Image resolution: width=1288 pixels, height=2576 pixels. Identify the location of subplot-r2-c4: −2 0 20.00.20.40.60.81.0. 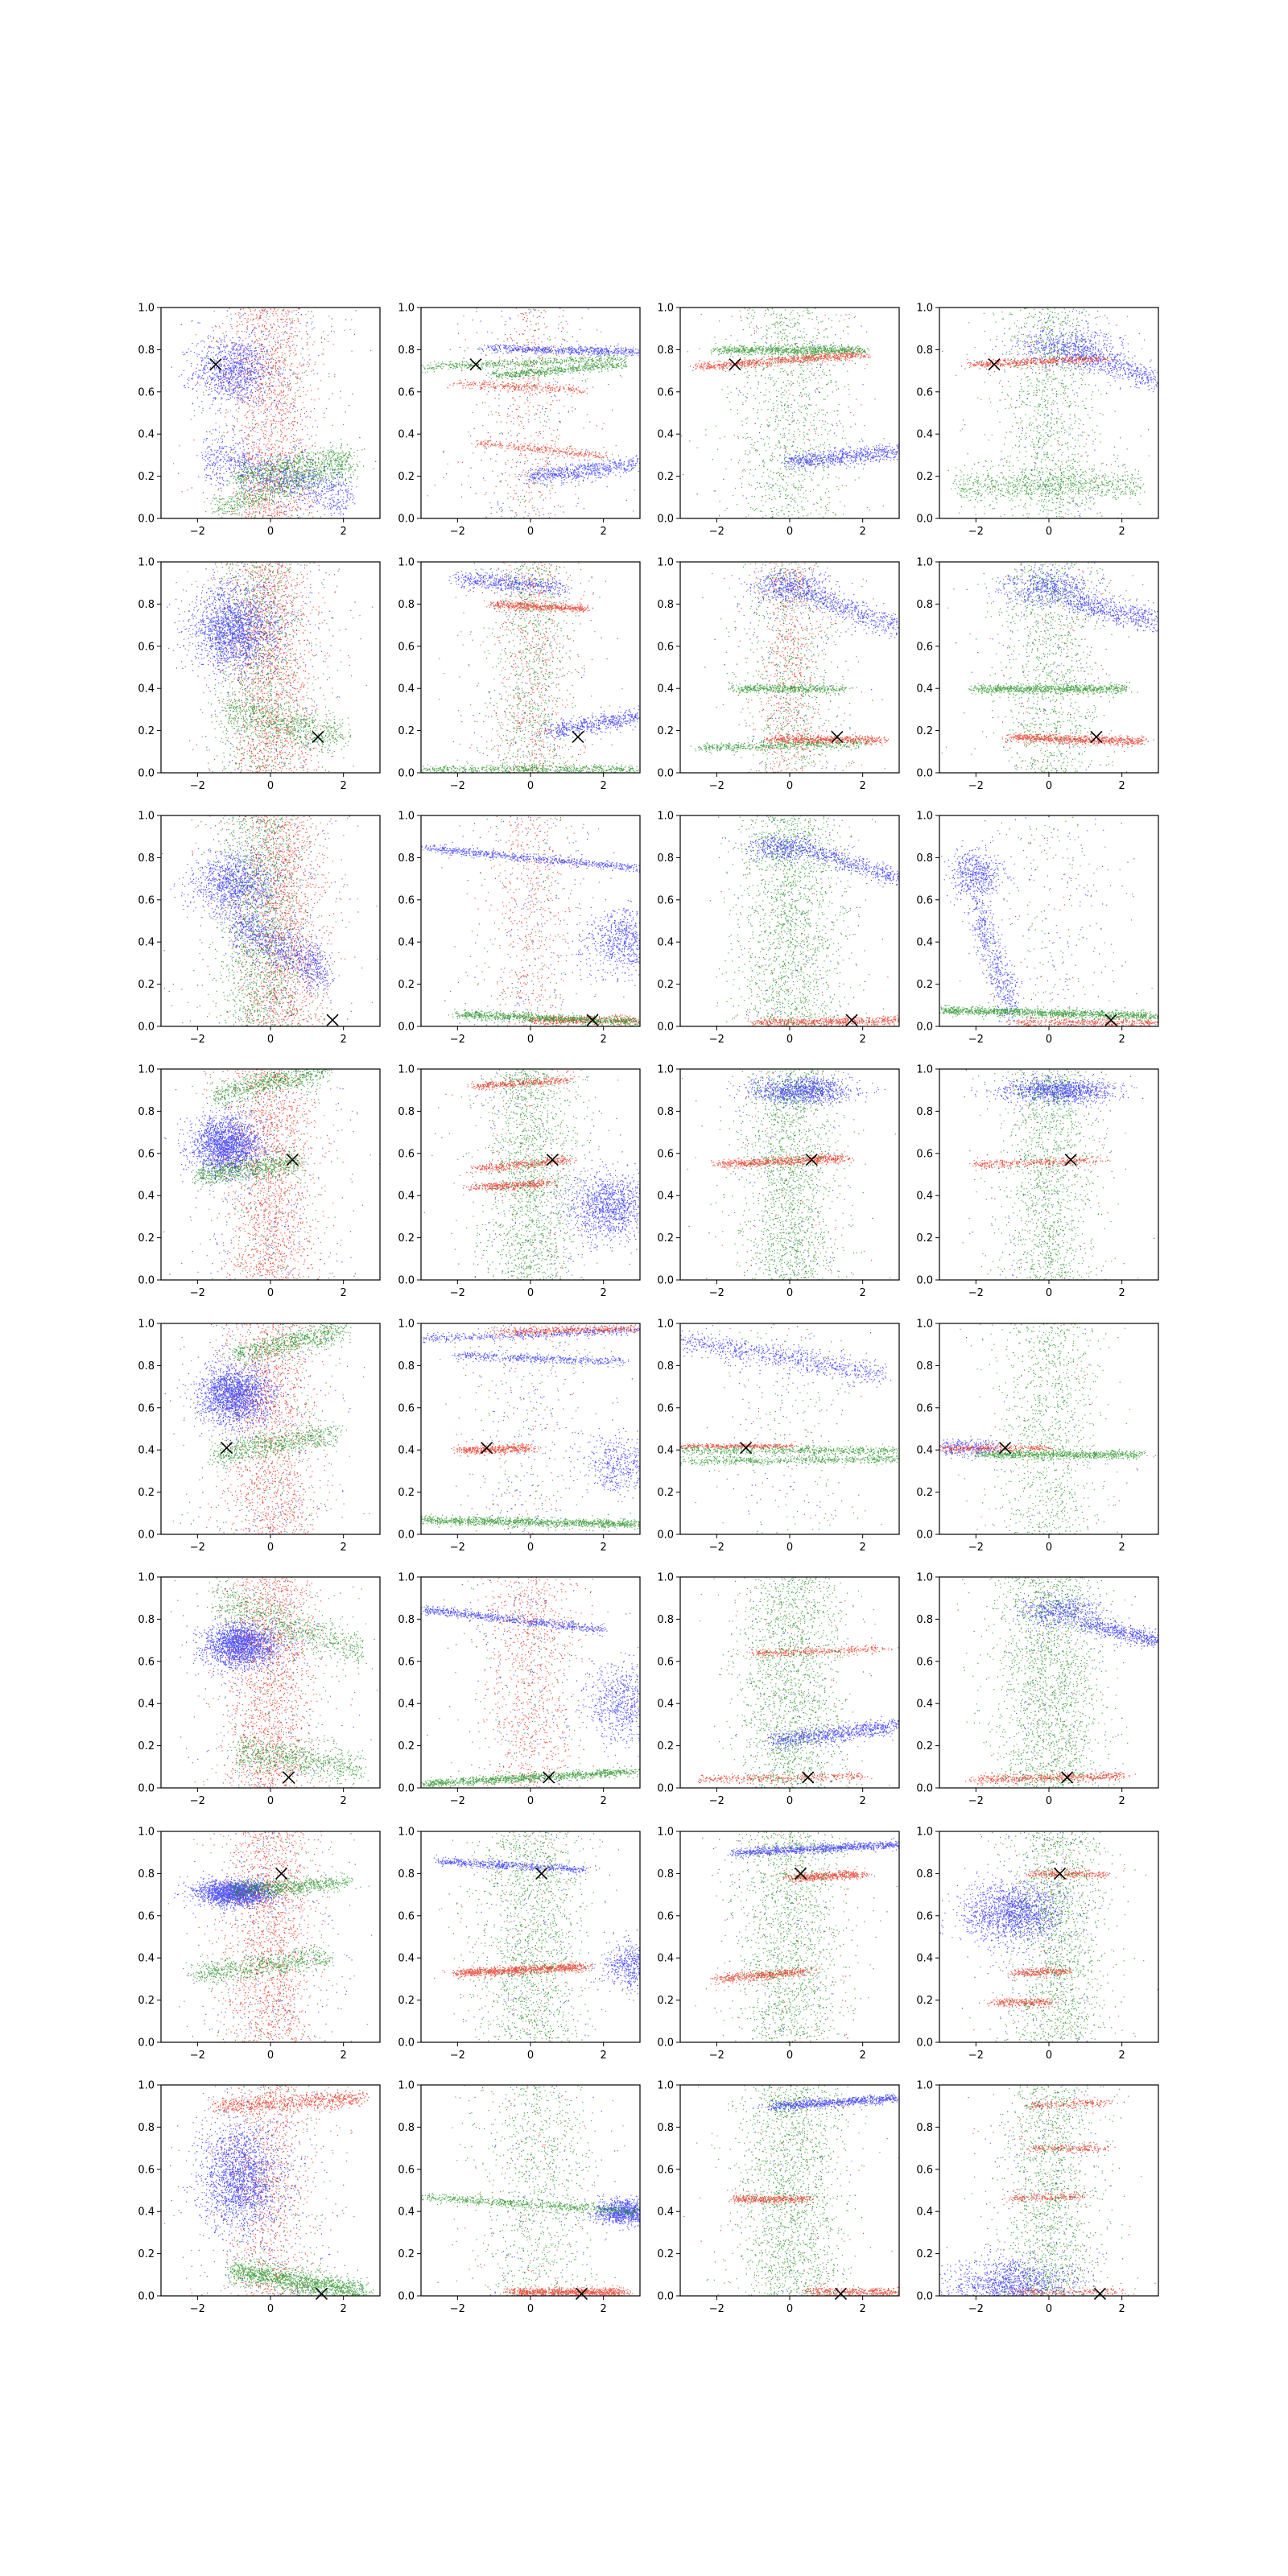
(1049, 675).